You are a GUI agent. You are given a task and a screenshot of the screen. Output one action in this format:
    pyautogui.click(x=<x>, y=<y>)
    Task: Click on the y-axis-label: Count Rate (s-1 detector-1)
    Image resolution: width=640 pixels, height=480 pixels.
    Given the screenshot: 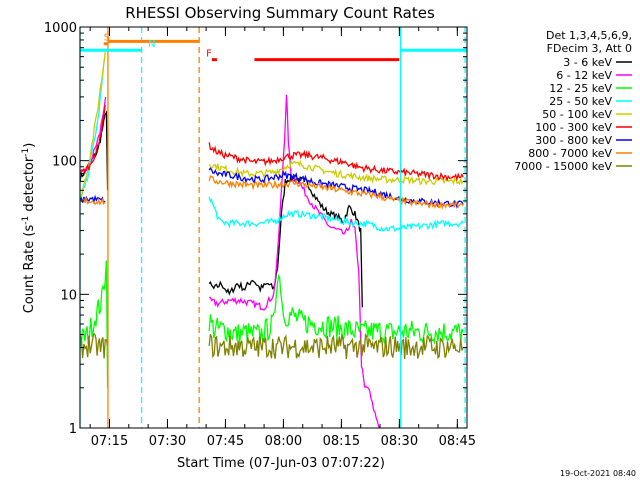 What is the action you would take?
    pyautogui.click(x=29, y=228)
    